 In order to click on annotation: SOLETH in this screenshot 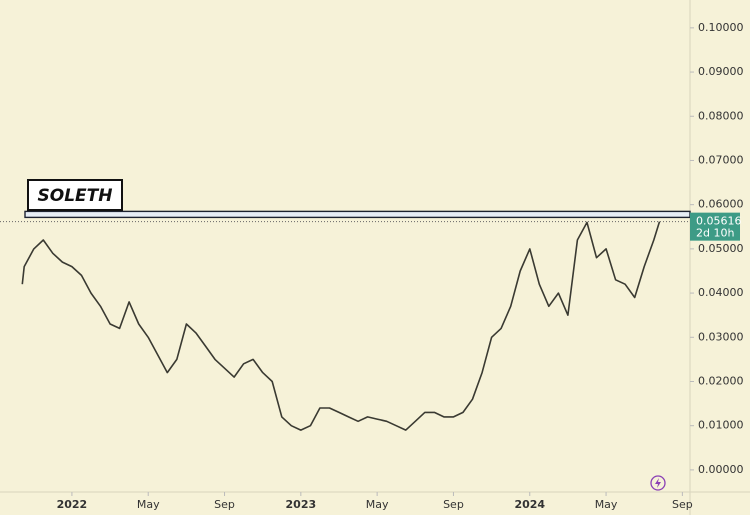, I will do `click(75, 196)`.